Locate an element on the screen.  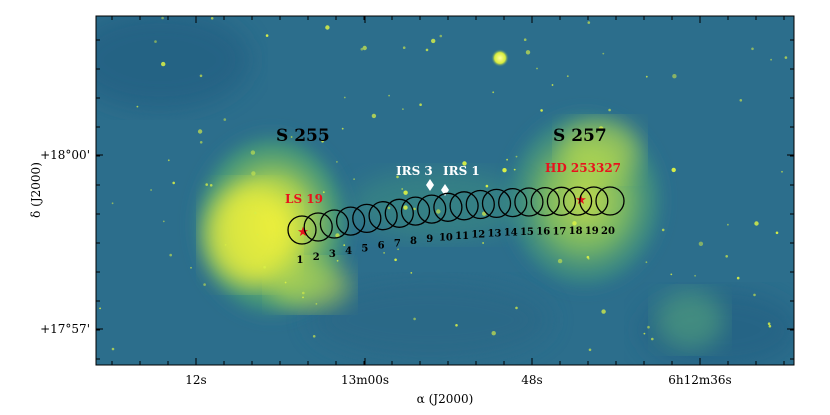
aperture-circles is located at coordinates (456, 215).